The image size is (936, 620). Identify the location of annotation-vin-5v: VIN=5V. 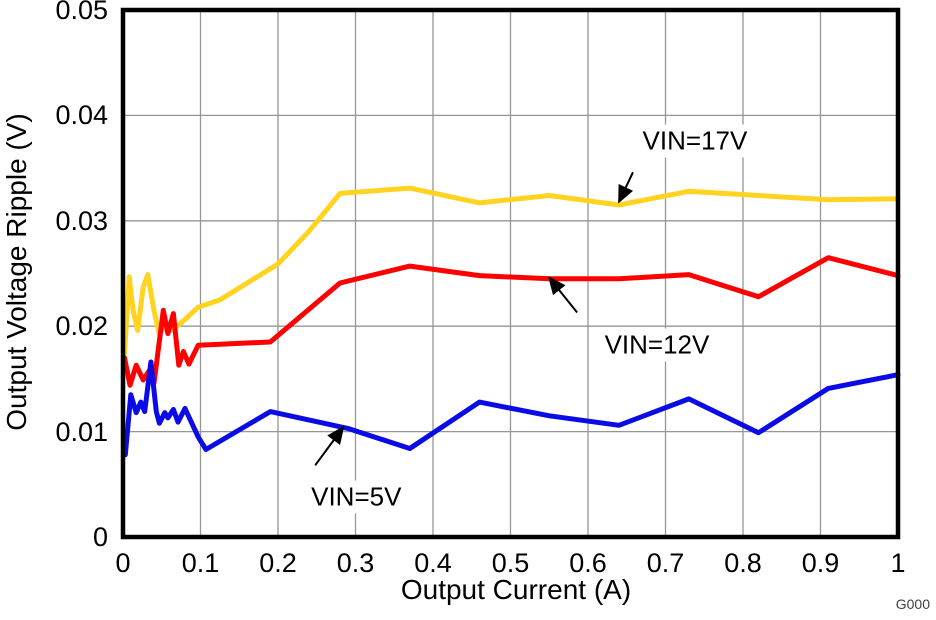
(356, 497).